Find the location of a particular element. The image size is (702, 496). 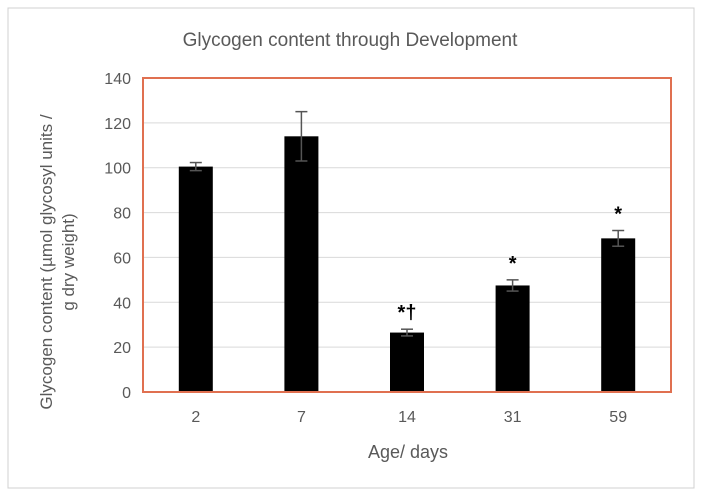

y-axis-label-line-2: g dry weight) is located at coordinates (68, 261).